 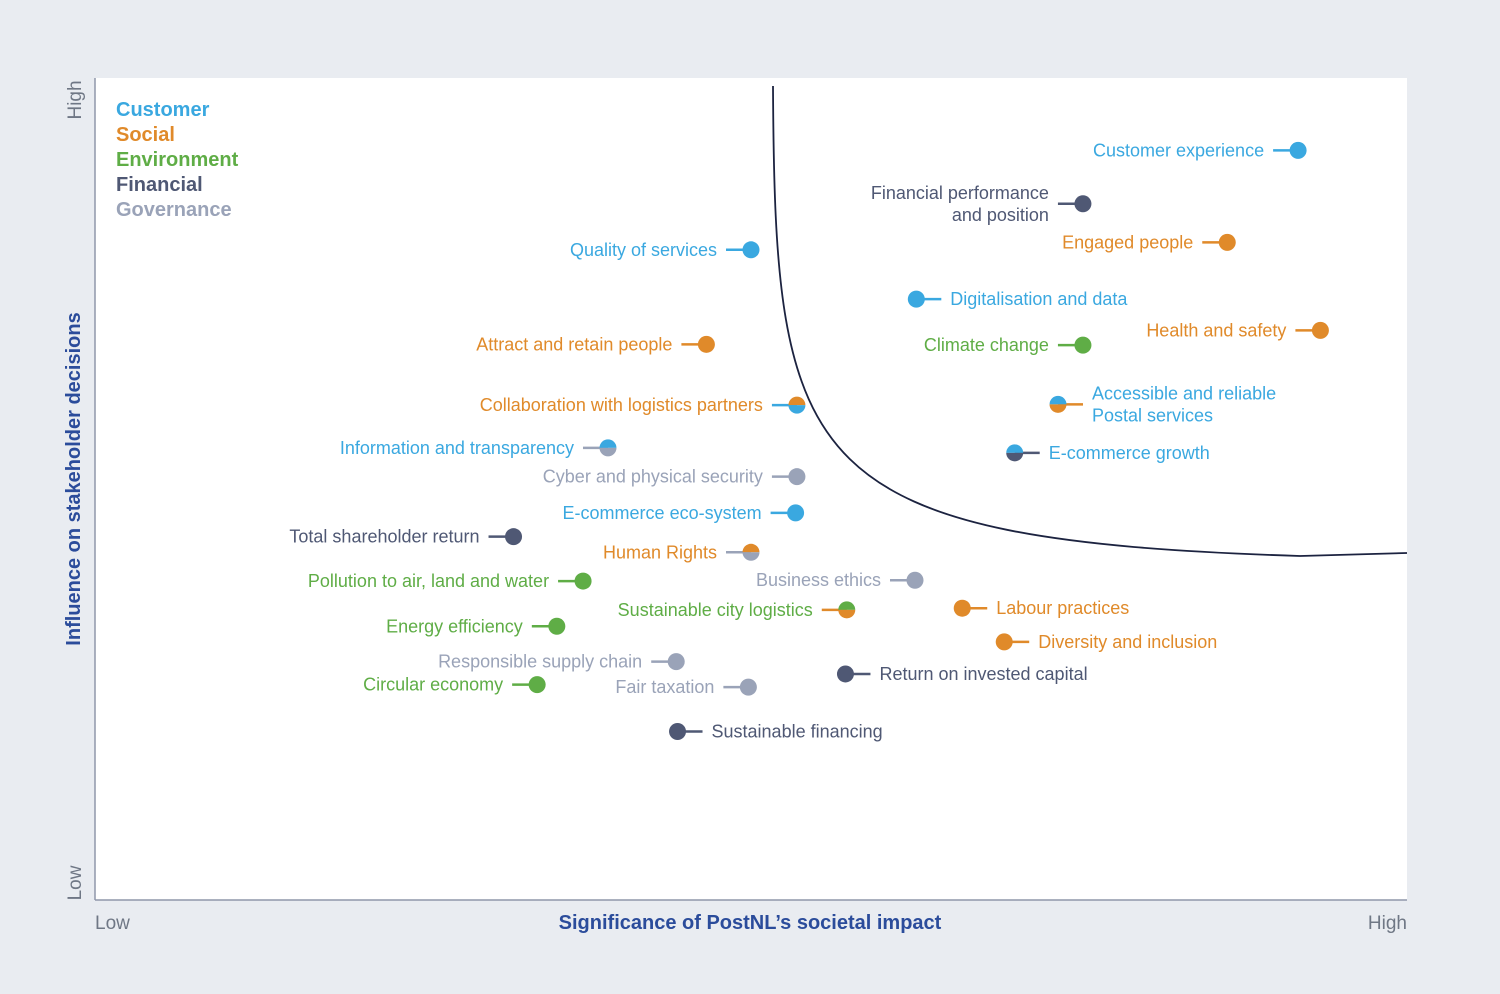 What do you see at coordinates (1129, 453) in the screenshot?
I see `point-label: E-commerce growth` at bounding box center [1129, 453].